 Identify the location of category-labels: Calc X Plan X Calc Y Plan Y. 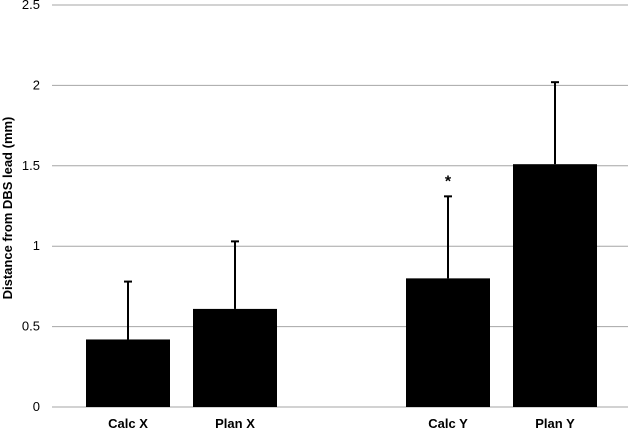
(341, 423).